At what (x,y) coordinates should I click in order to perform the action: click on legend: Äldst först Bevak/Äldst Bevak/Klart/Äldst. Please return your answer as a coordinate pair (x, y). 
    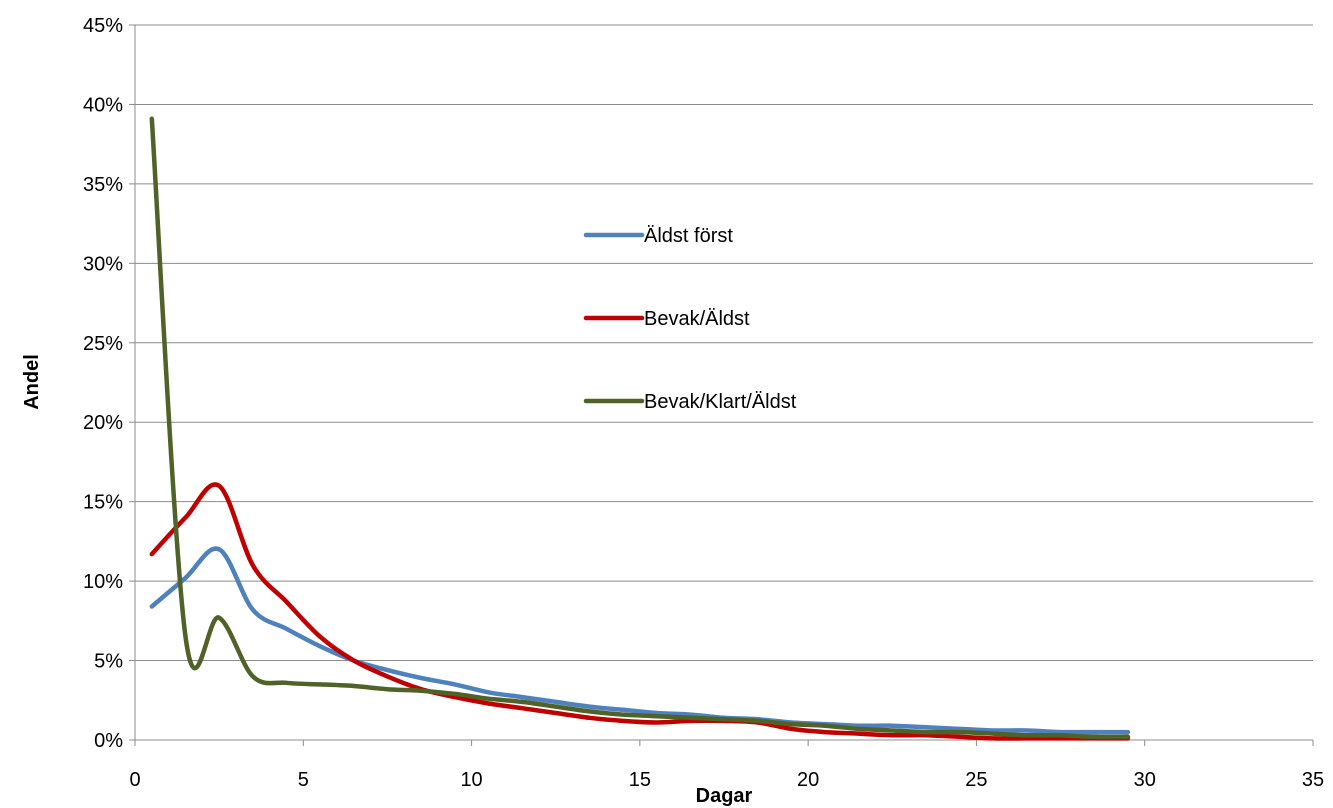
    Looking at the image, I should click on (690, 319).